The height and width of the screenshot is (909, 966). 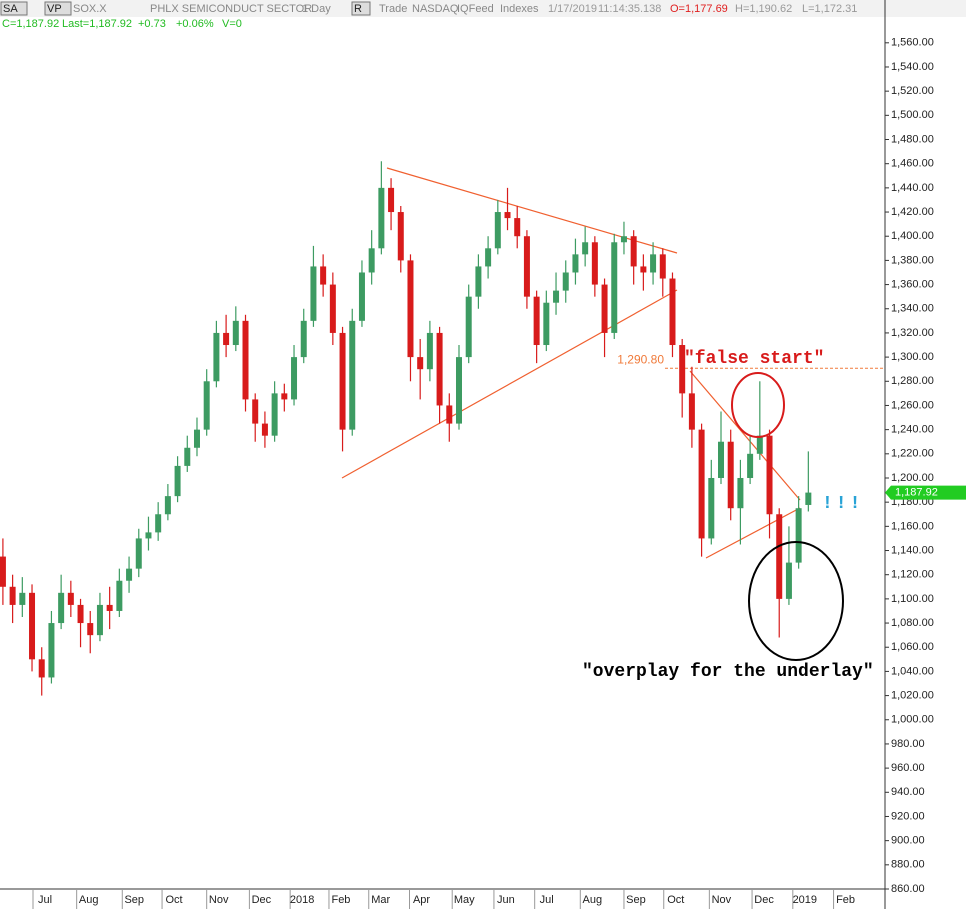 I want to click on y-tick-label: 1,240.00, so click(x=912, y=430).